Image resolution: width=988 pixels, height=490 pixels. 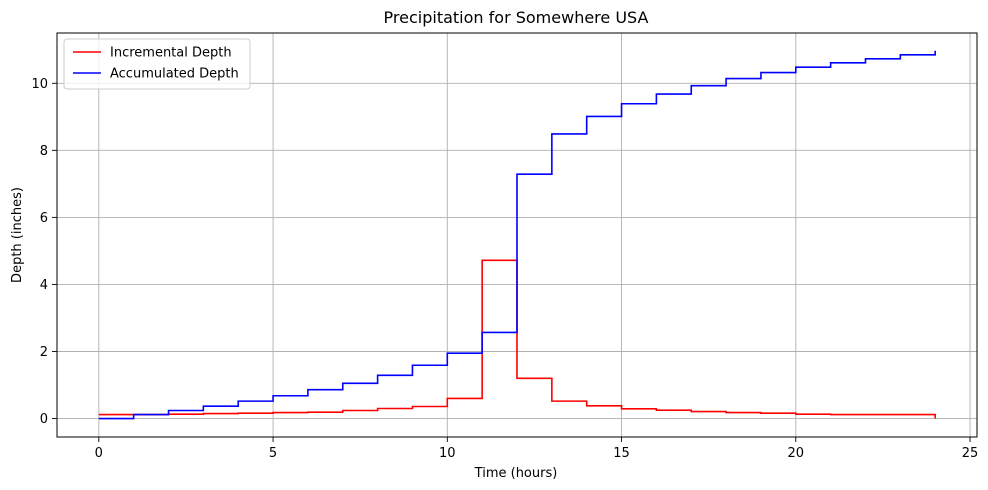 I want to click on y-tick-label: 6, so click(x=44, y=218).